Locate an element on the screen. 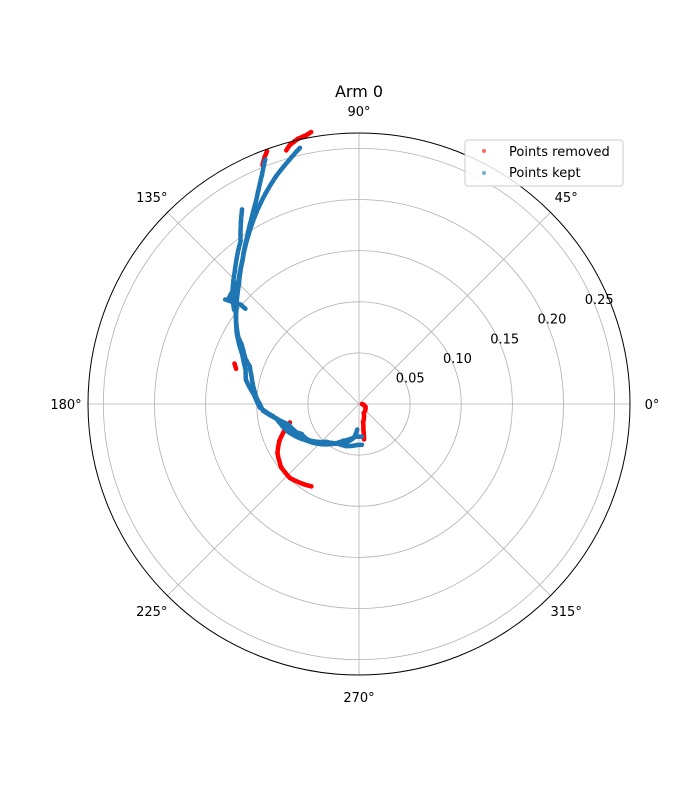 This screenshot has width=700, height=800. theta-tick-label: 315° is located at coordinates (566, 612).